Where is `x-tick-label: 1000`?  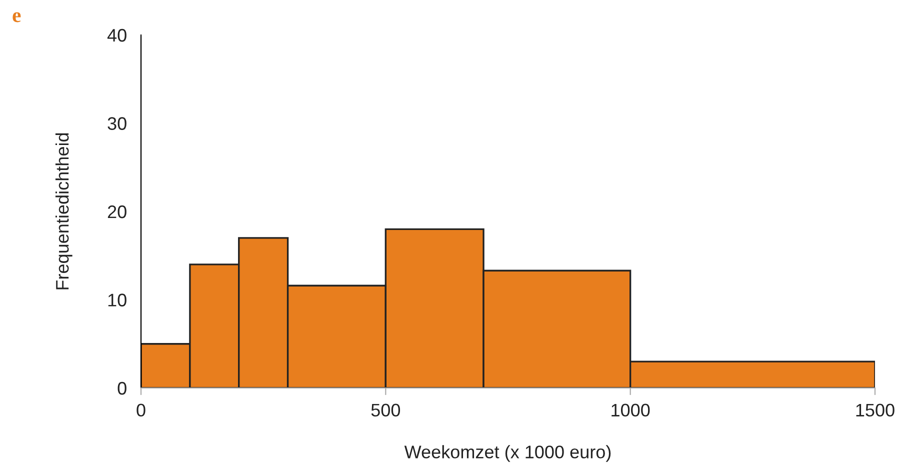 x-tick-label: 1000 is located at coordinates (631, 410).